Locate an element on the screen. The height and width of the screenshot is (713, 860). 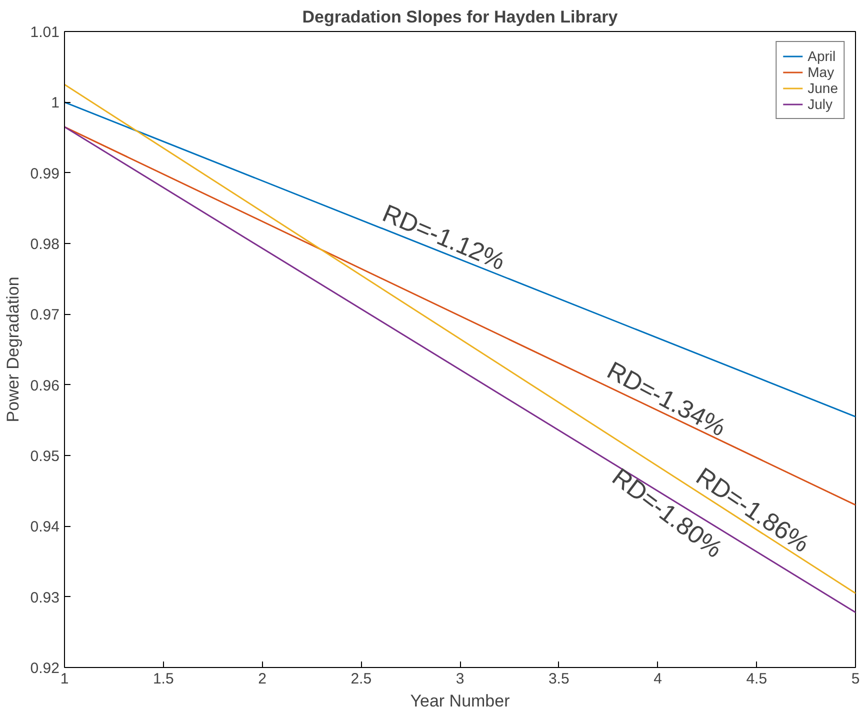
y-axis-title: Power Degradation is located at coordinates (12, 349).